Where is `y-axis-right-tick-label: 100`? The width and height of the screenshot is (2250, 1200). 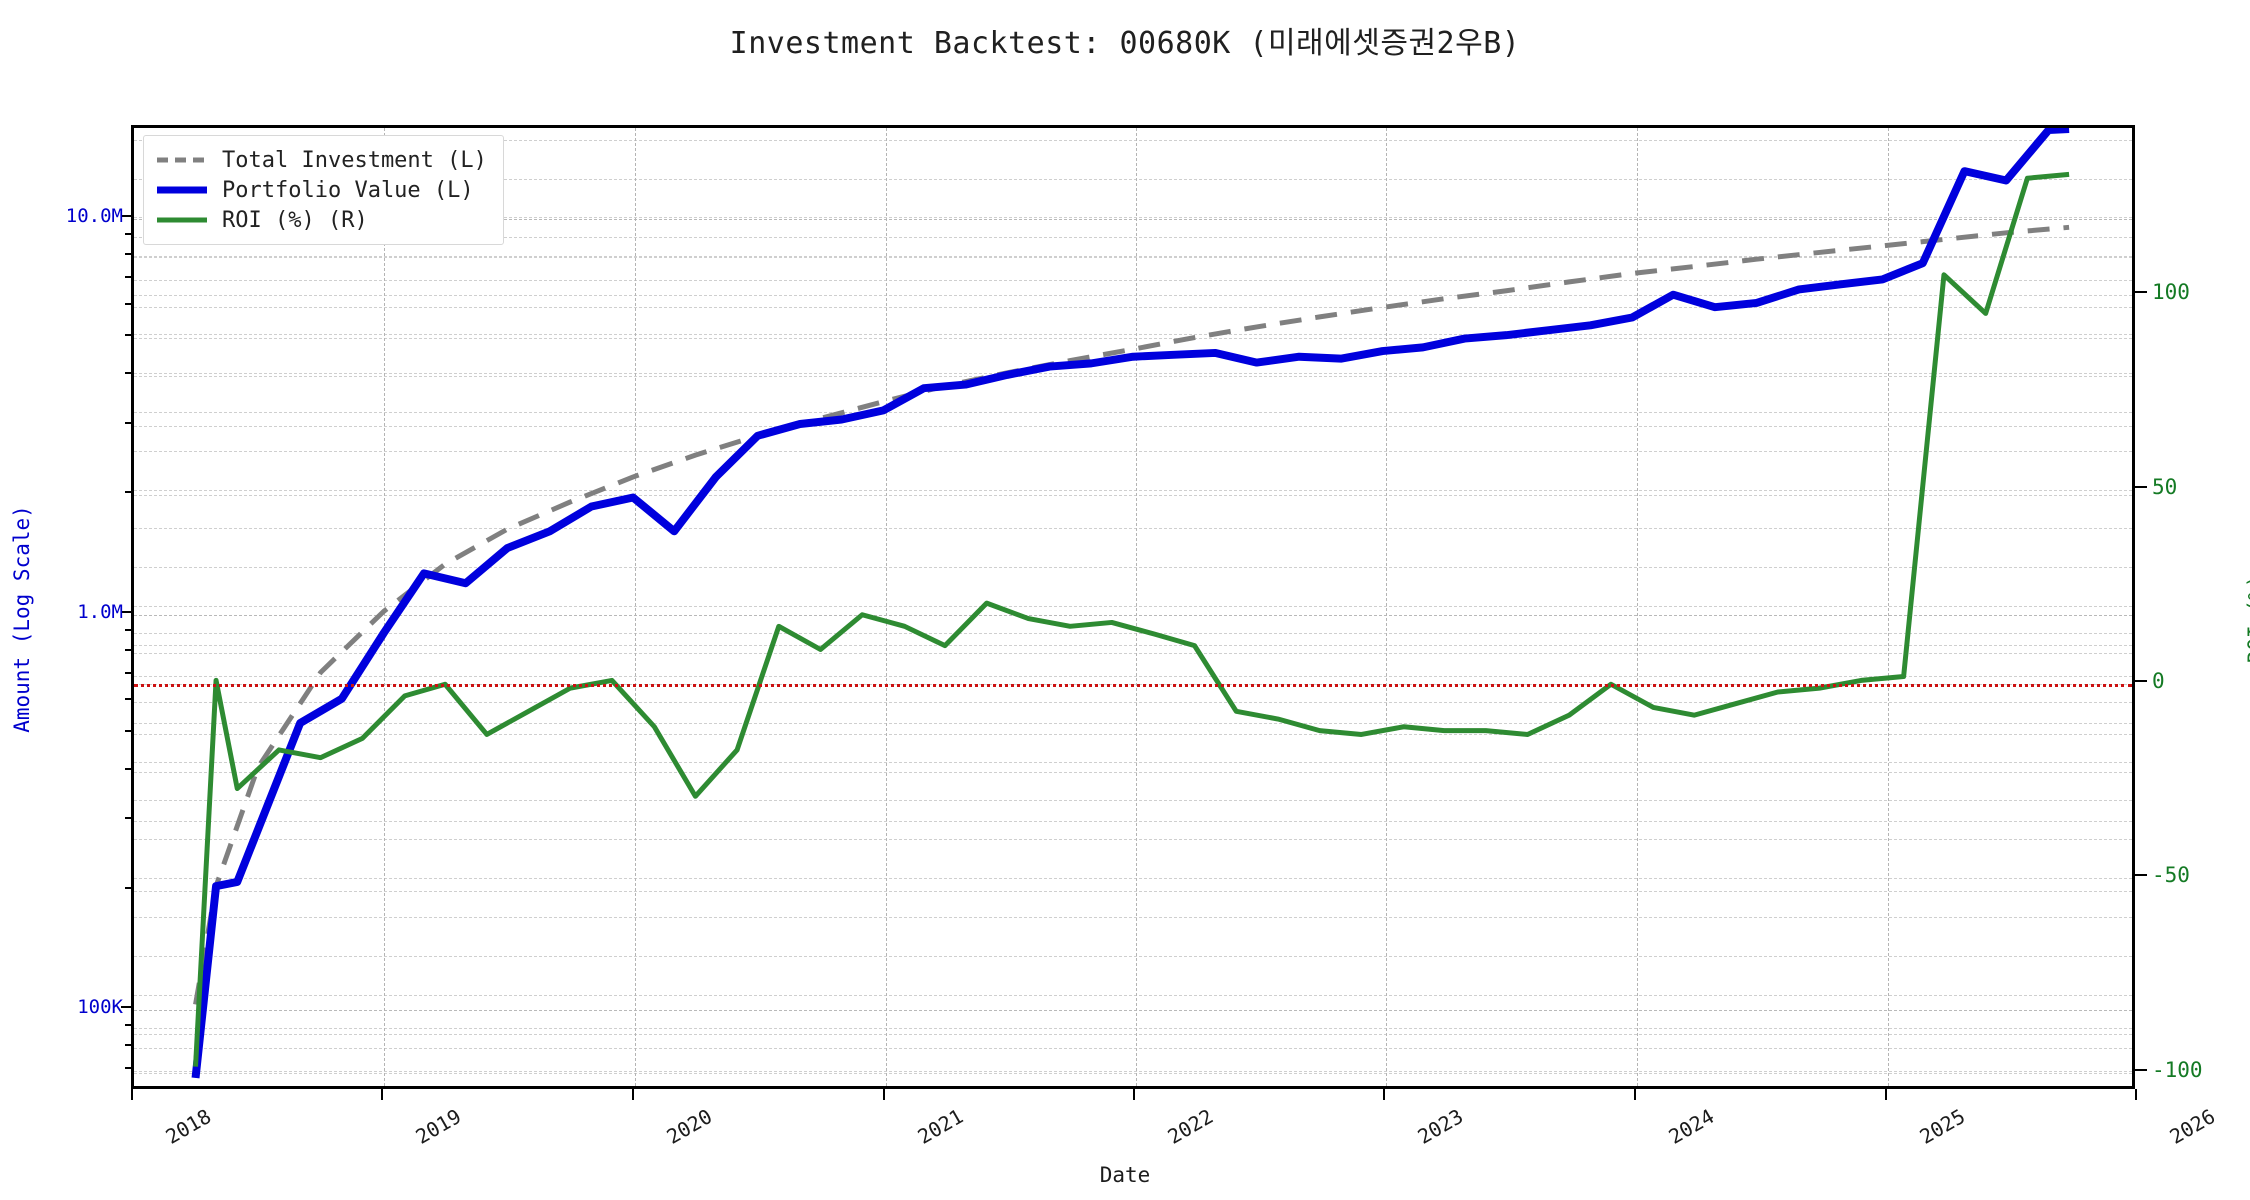 y-axis-right-tick-label: 100 is located at coordinates (2171, 292).